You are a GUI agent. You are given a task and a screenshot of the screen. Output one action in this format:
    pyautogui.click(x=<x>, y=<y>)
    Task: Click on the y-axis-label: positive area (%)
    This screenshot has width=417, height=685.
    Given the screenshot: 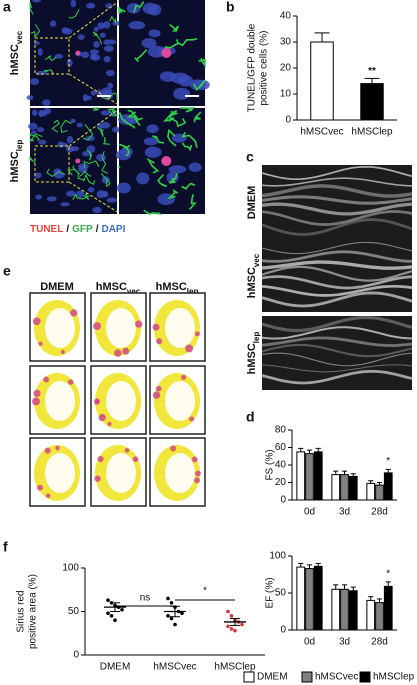 What is the action you would take?
    pyautogui.click(x=33, y=611)
    